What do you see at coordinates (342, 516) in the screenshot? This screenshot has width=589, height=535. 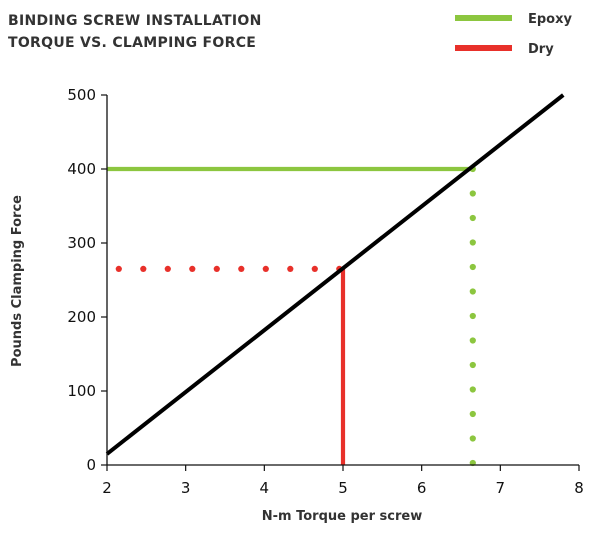 I see `x-axis-label: N-m Torque per screw` at bounding box center [342, 516].